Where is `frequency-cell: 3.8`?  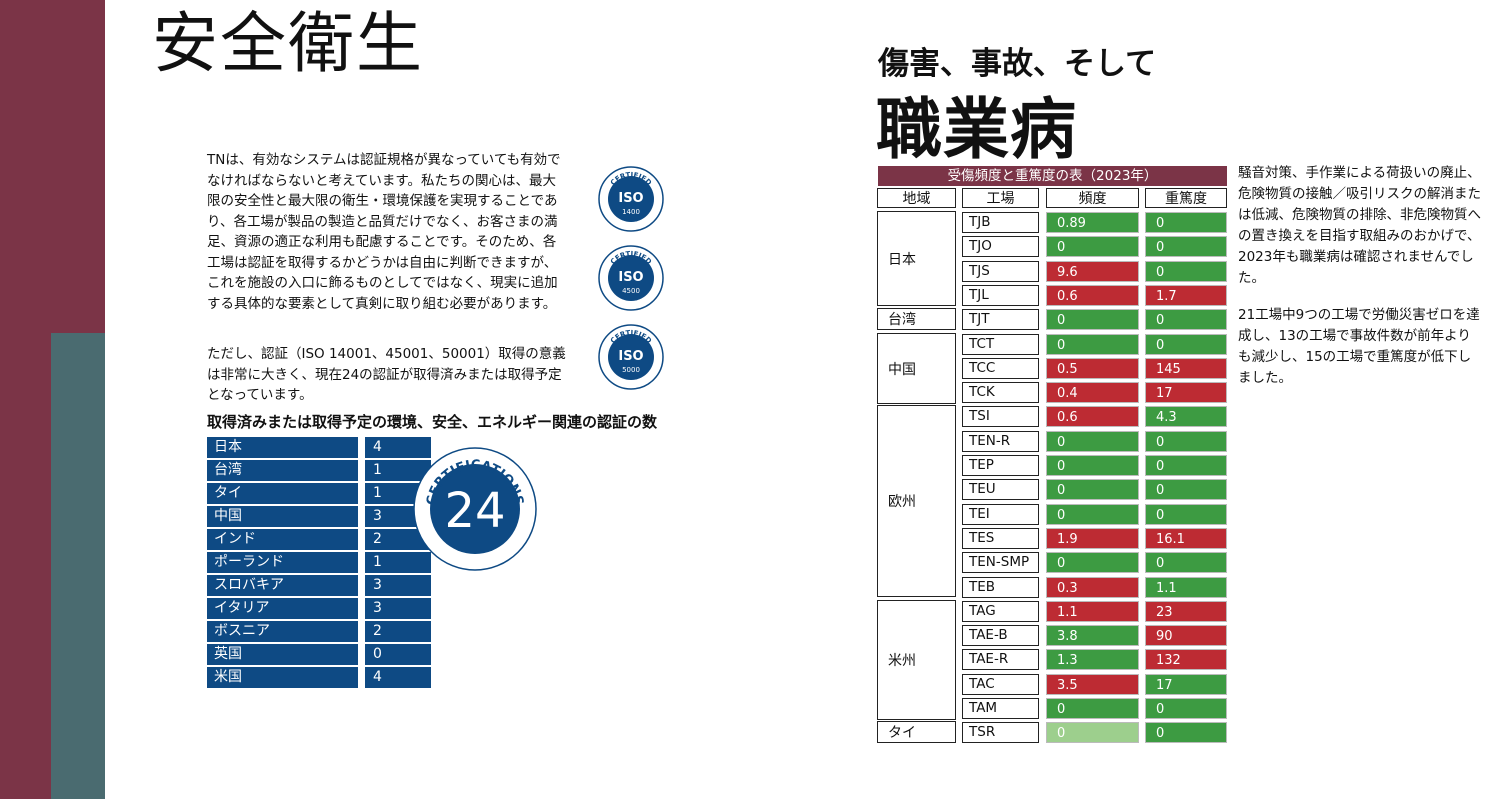
frequency-cell: 3.8 is located at coordinates (1092, 635).